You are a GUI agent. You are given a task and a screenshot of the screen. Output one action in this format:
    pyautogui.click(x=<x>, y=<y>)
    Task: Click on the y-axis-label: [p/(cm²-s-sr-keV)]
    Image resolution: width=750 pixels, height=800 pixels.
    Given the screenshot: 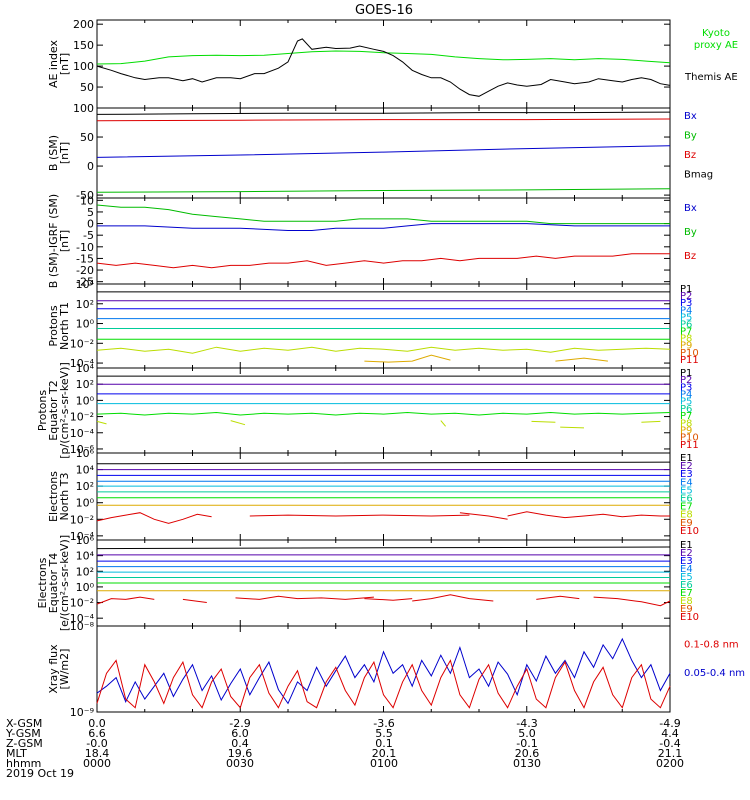 What is the action you would take?
    pyautogui.click(x=64, y=410)
    